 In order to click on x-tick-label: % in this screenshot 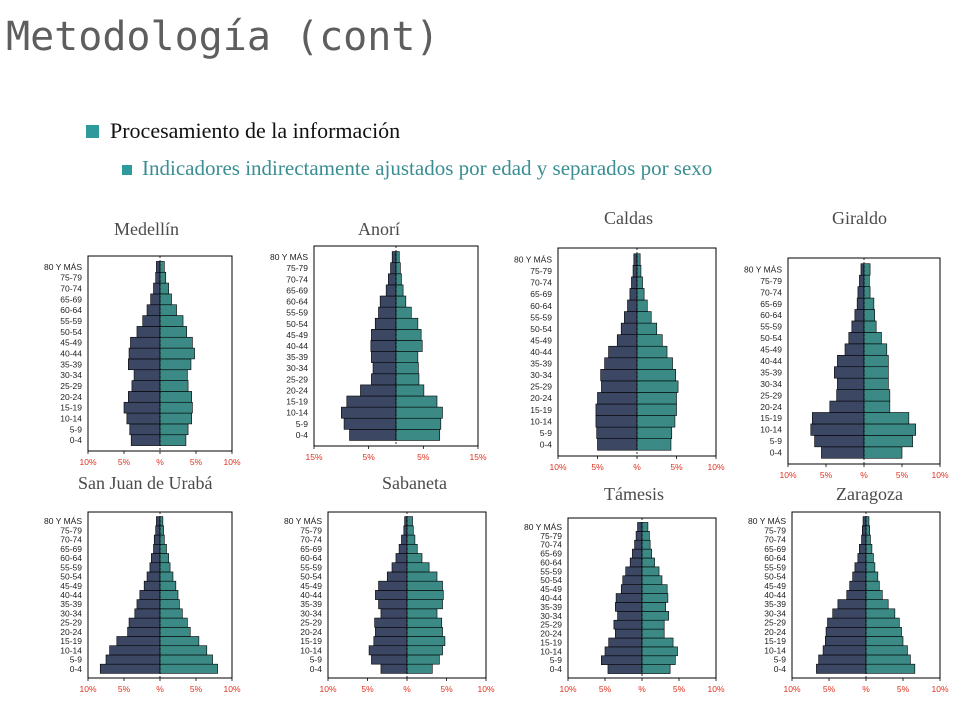, I will do `click(642, 689)`.